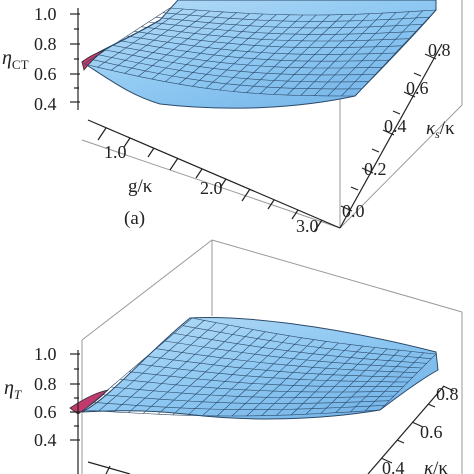 This screenshot has width=474, height=474. What do you see at coordinates (45, 440) in the screenshot?
I see `z-tick-b-0-4: 0.4` at bounding box center [45, 440].